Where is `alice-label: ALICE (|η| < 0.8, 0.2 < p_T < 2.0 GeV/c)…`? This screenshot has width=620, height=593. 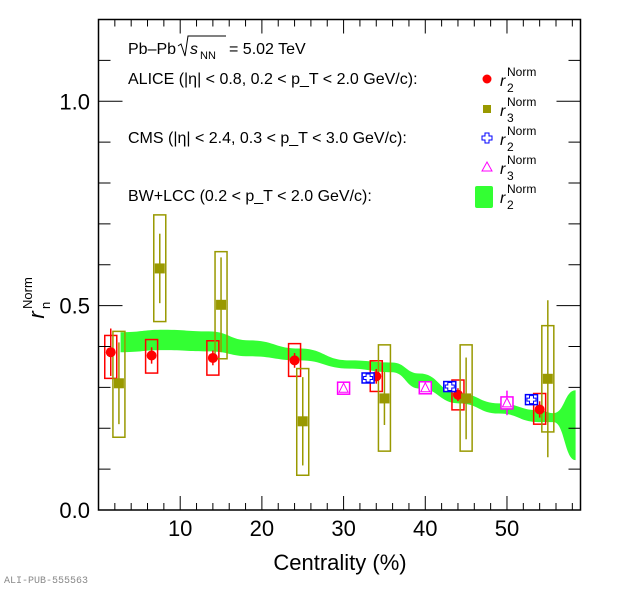
alice-label: ALICE (|η| < 0.8, 0.2 < p_T < 2.0 GeV/c)… is located at coordinates (273, 79).